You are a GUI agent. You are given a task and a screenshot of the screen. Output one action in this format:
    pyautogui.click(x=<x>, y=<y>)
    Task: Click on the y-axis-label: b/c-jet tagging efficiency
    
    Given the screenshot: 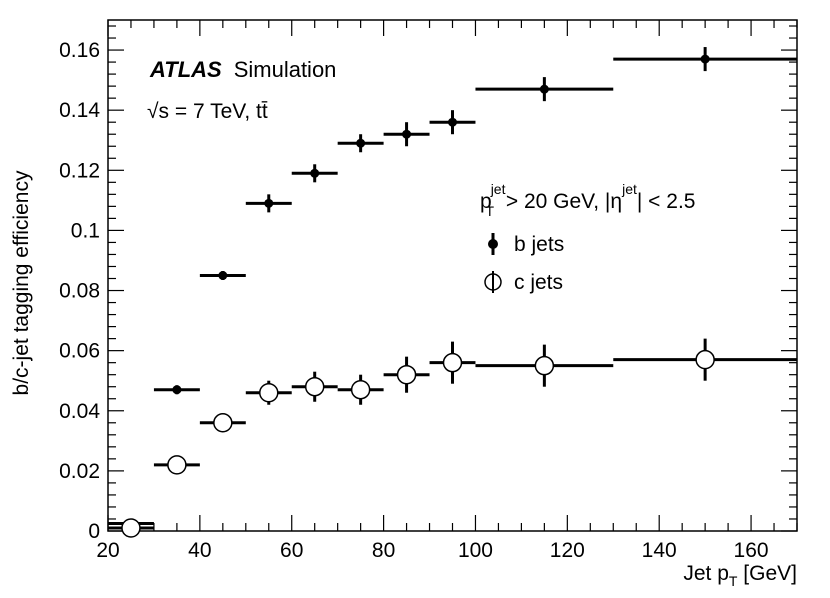 What is the action you would take?
    pyautogui.click(x=21, y=282)
    